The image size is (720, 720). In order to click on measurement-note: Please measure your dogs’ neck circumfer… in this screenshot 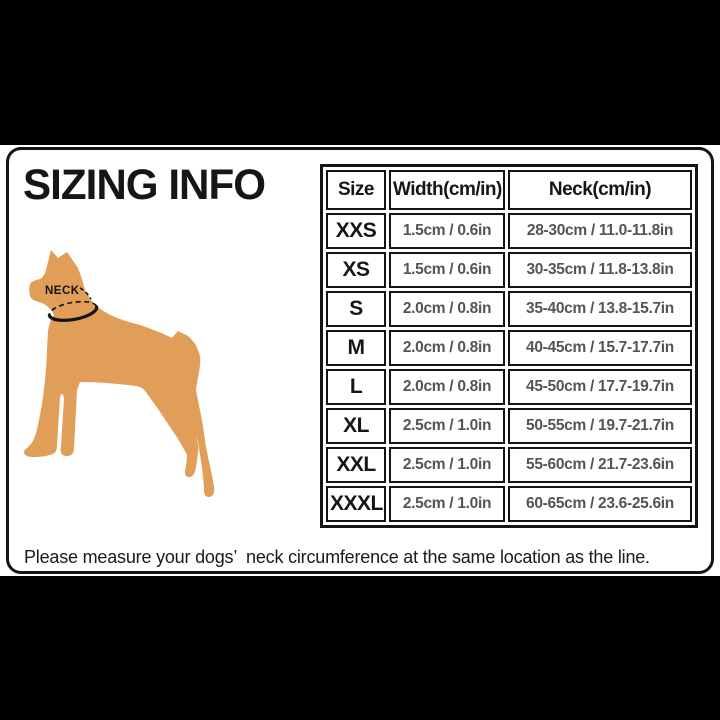, I will do `click(337, 557)`.